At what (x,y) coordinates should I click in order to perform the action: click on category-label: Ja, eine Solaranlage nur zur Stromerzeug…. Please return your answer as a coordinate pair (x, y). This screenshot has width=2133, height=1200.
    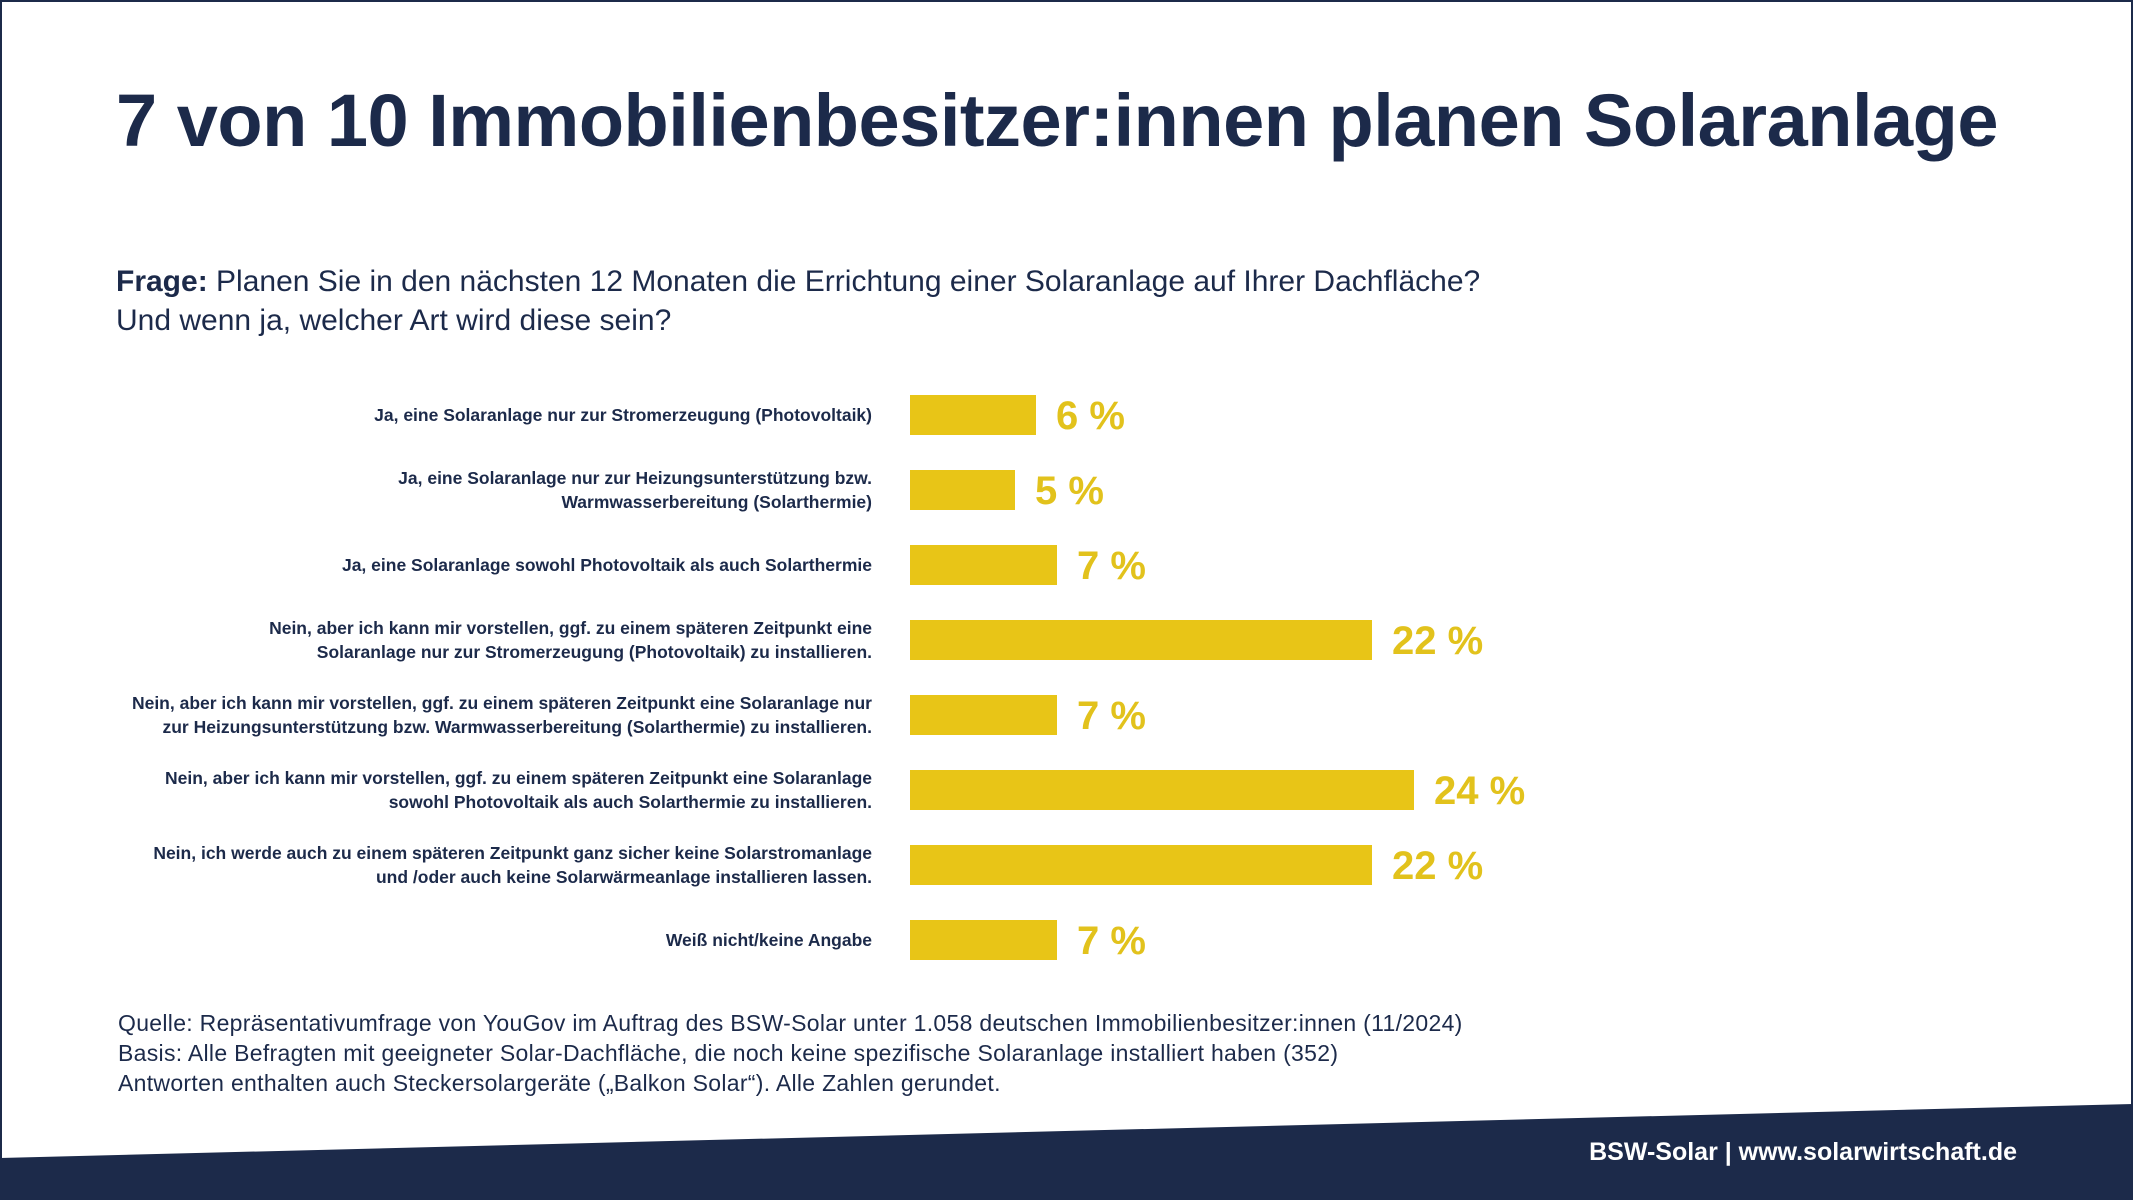
    Looking at the image, I should click on (623, 415).